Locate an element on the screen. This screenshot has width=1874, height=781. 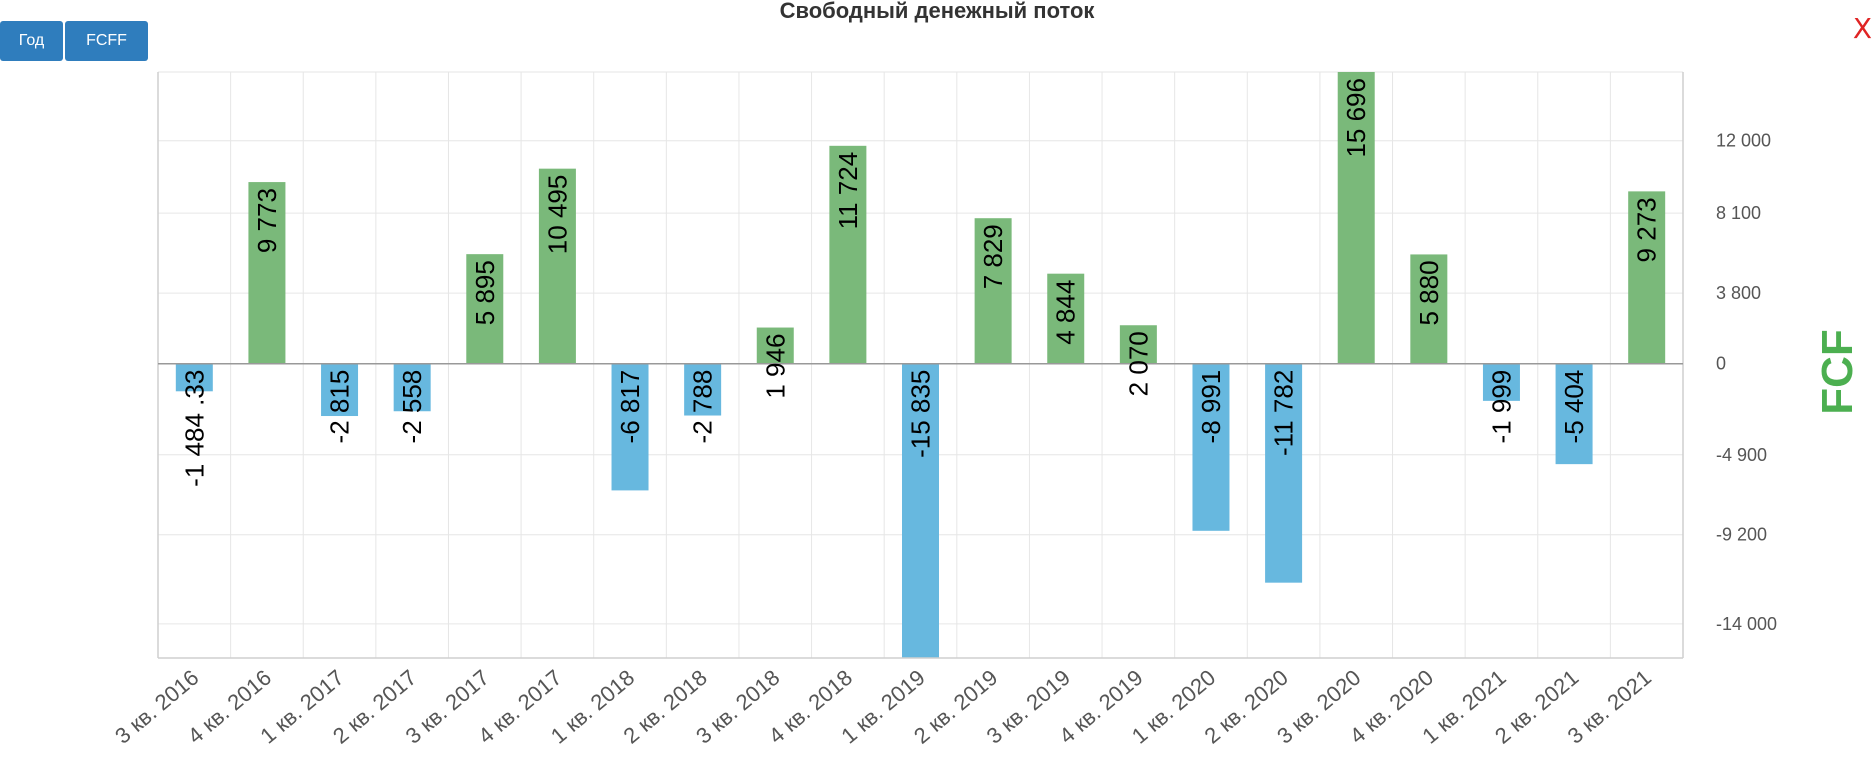
data-label: -5 404 is located at coordinates (1574, 407).